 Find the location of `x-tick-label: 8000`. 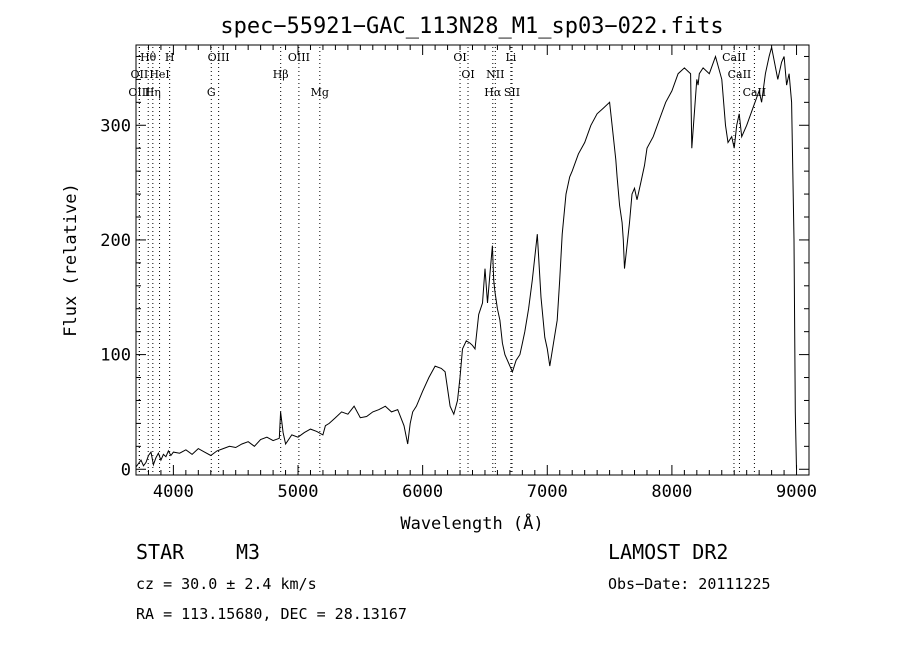

x-tick-label: 8000 is located at coordinates (671, 492).